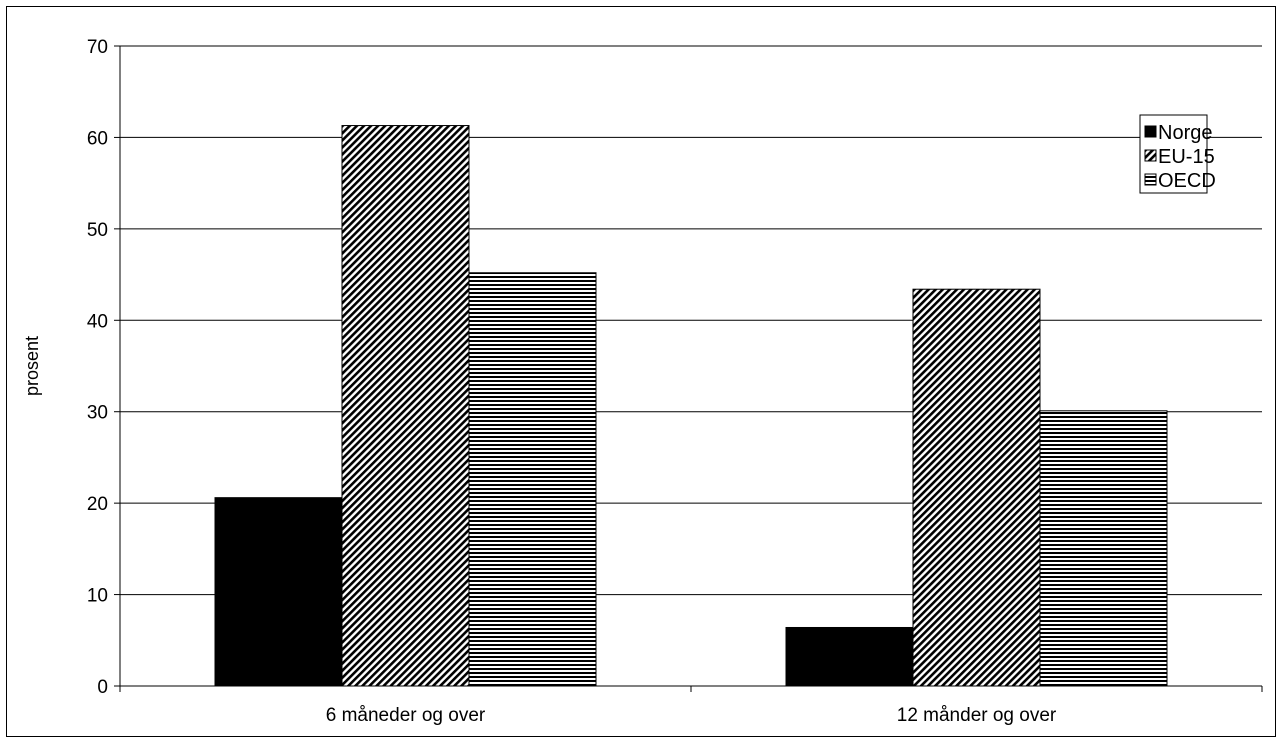  I want to click on y-tick-label: 20, so click(97, 504).